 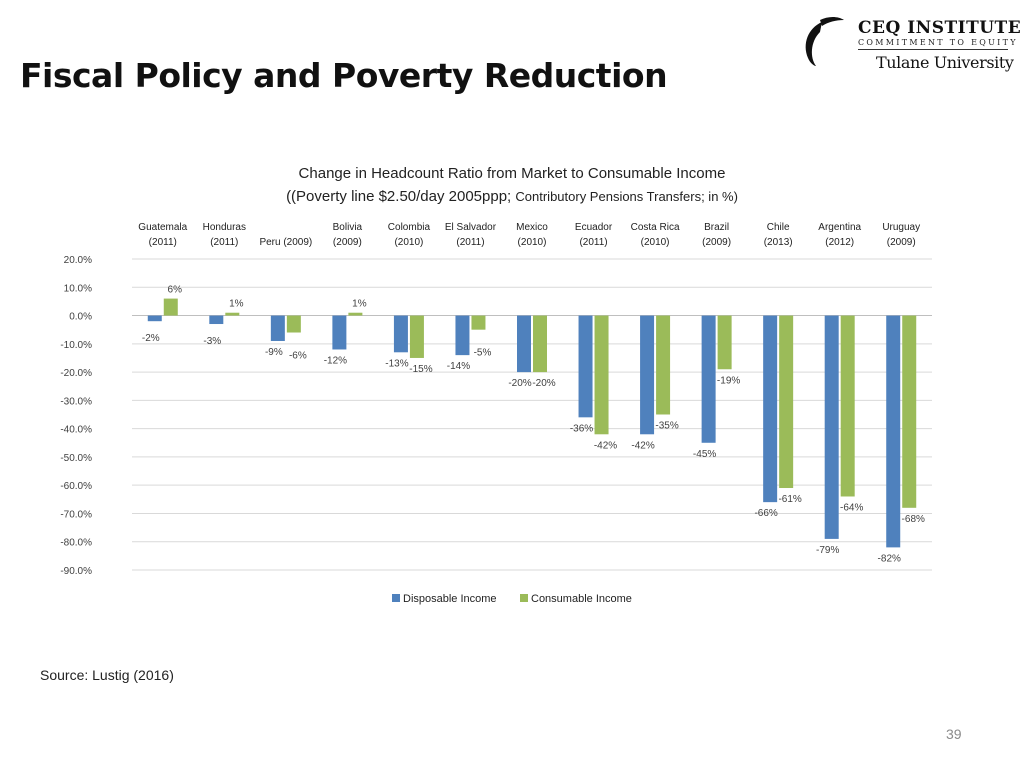 I want to click on category-label: Costa Rica, so click(x=655, y=227).